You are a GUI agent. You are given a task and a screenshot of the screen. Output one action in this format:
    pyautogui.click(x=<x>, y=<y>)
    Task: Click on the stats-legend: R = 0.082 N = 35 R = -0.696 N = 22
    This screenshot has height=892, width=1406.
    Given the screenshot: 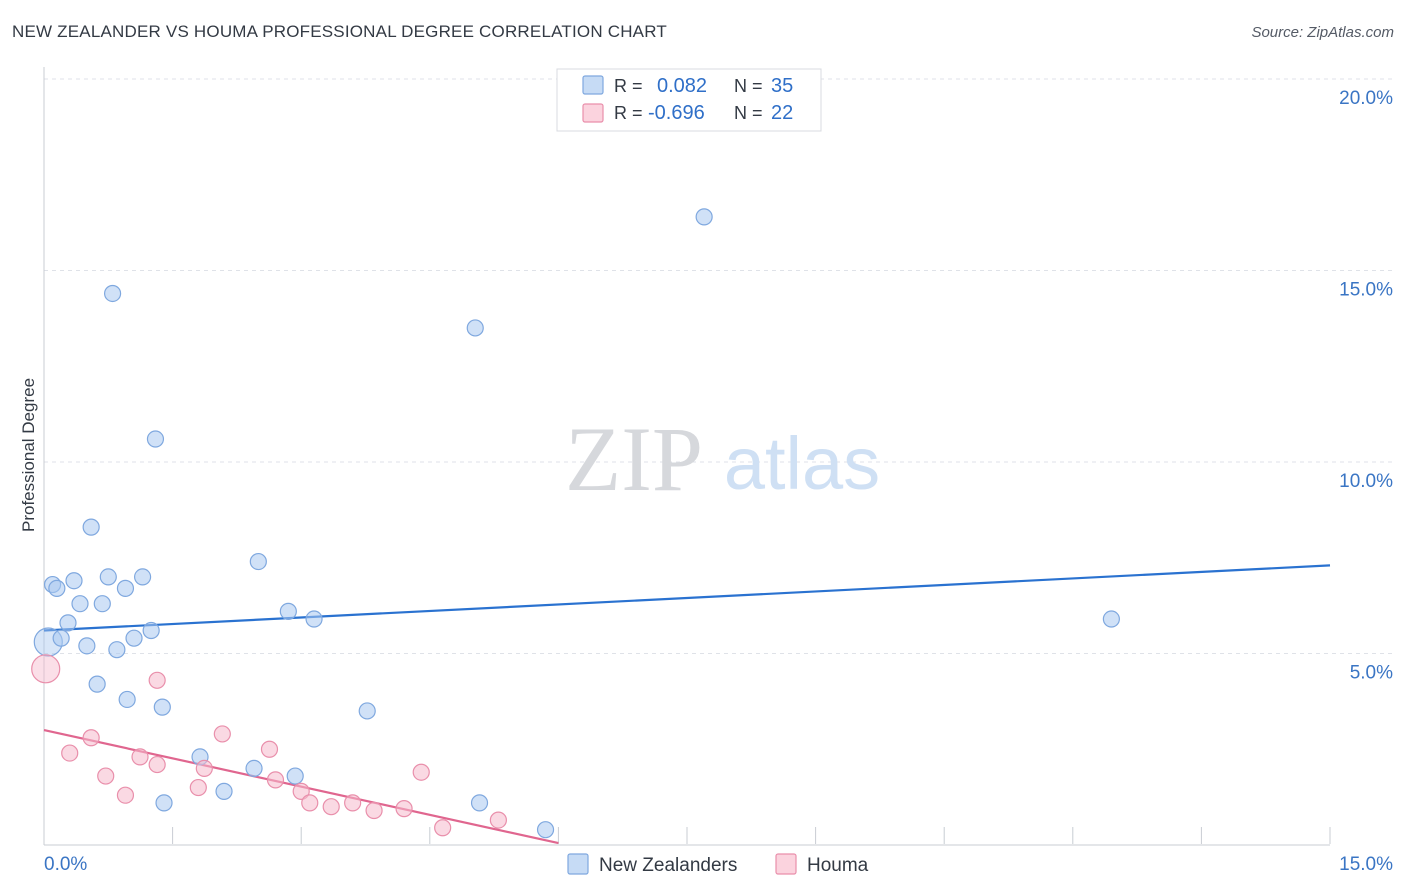 What is the action you would take?
    pyautogui.click(x=689, y=100)
    